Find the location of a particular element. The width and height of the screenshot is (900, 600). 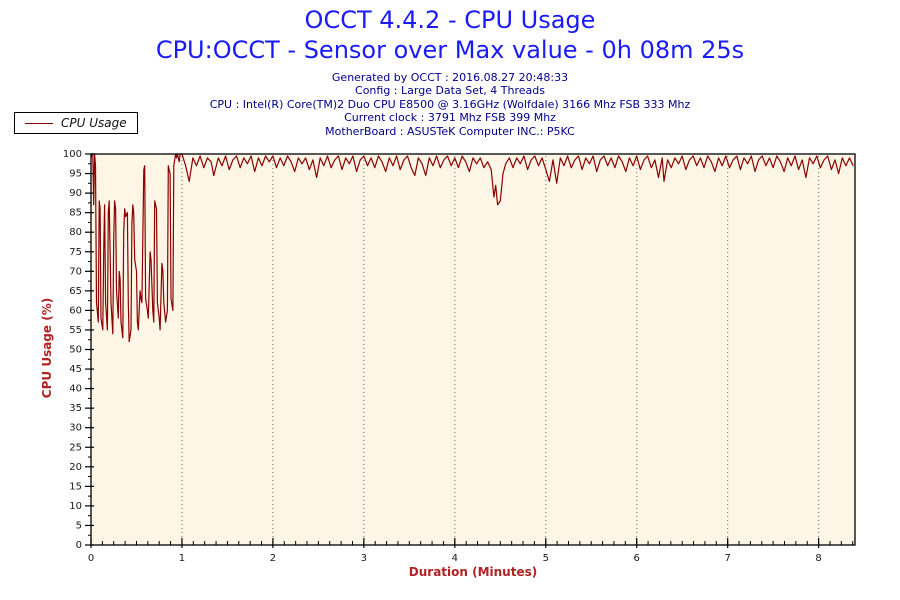

x-tick-label: 8 is located at coordinates (818, 558).